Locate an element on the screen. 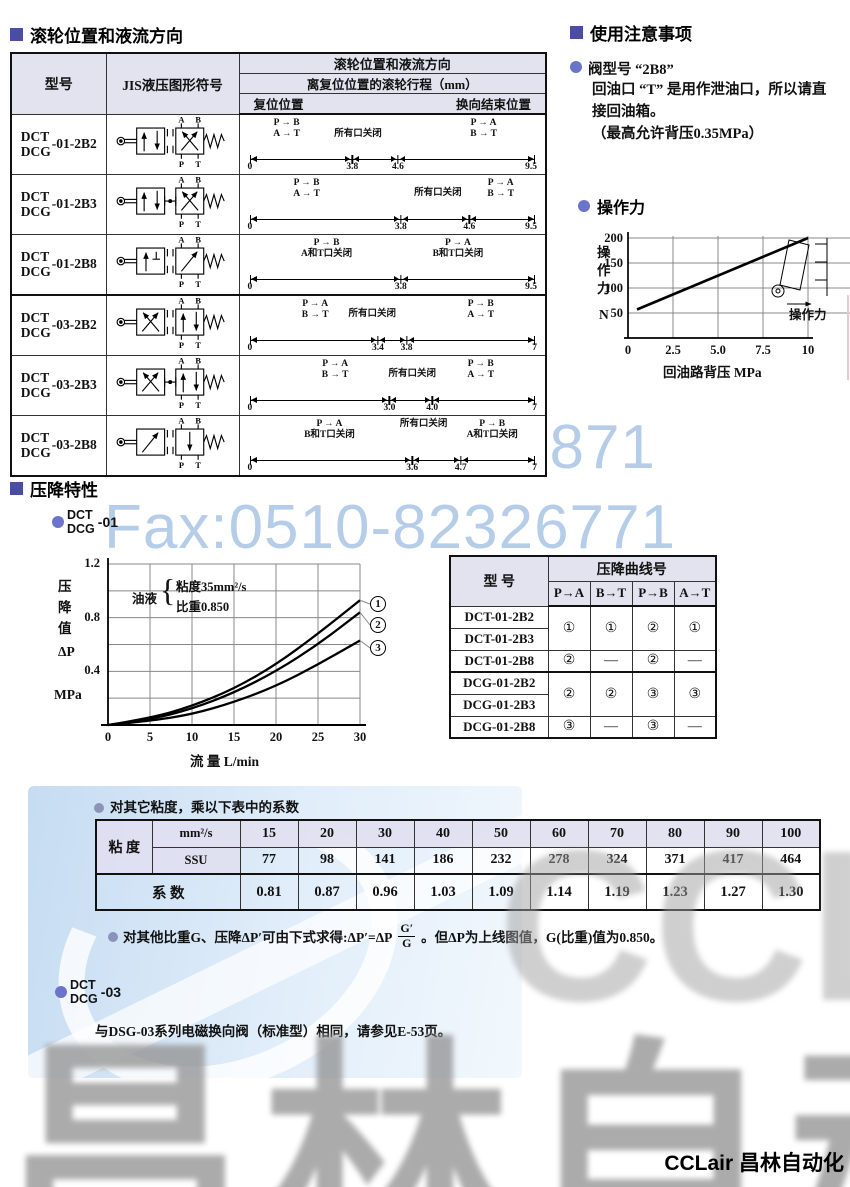  model-cell: DCT DCG -03-2B3 is located at coordinates (58, 385).